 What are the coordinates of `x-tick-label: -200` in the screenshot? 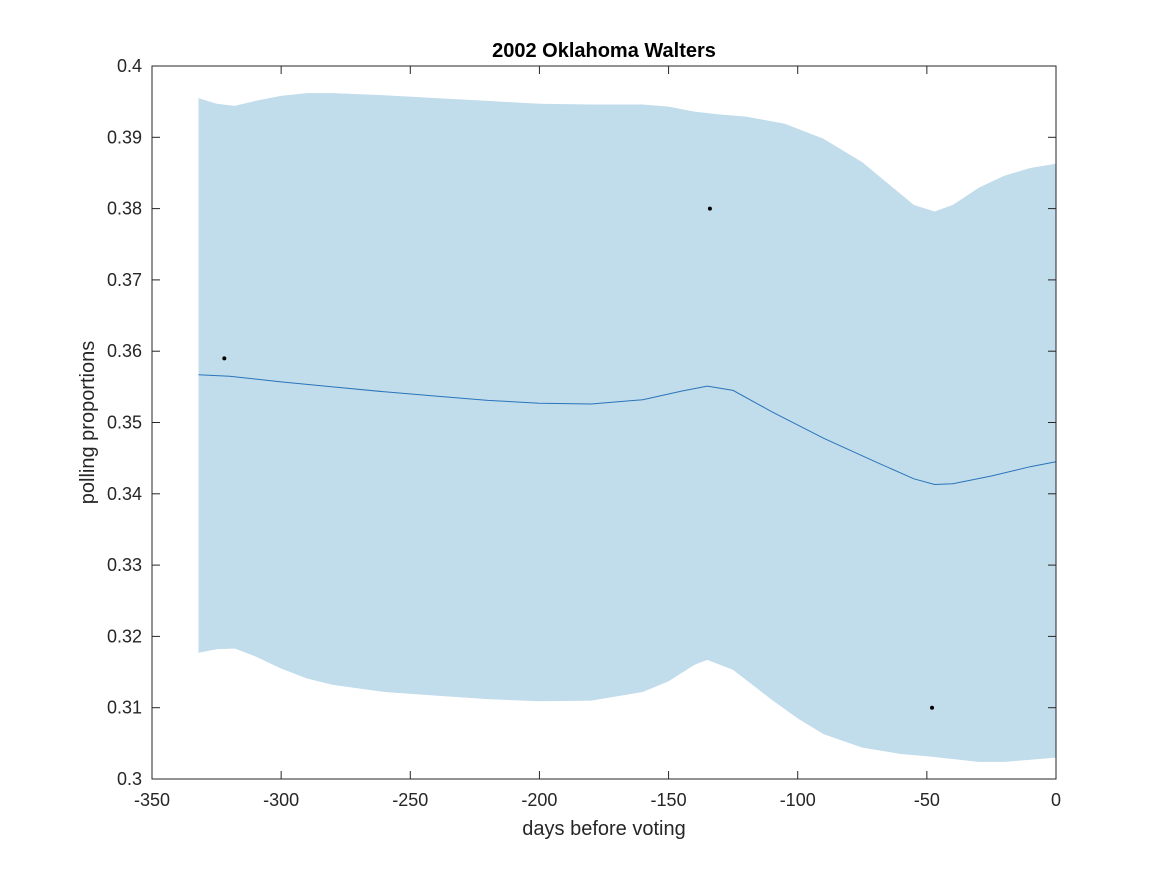 It's located at (539, 800).